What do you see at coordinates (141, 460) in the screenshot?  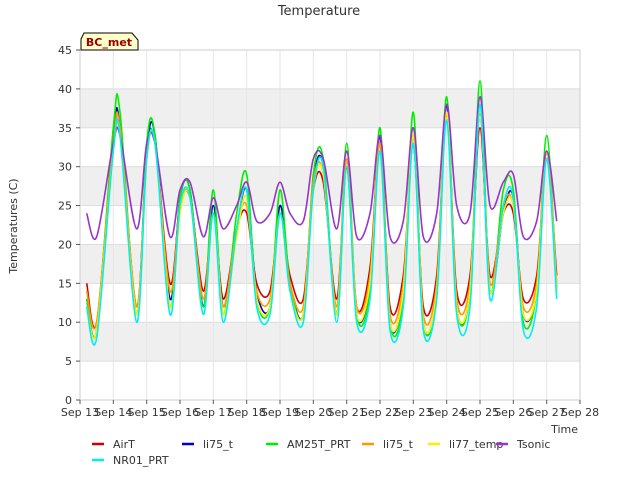 I see `legend-label: NR01_PRT` at bounding box center [141, 460].